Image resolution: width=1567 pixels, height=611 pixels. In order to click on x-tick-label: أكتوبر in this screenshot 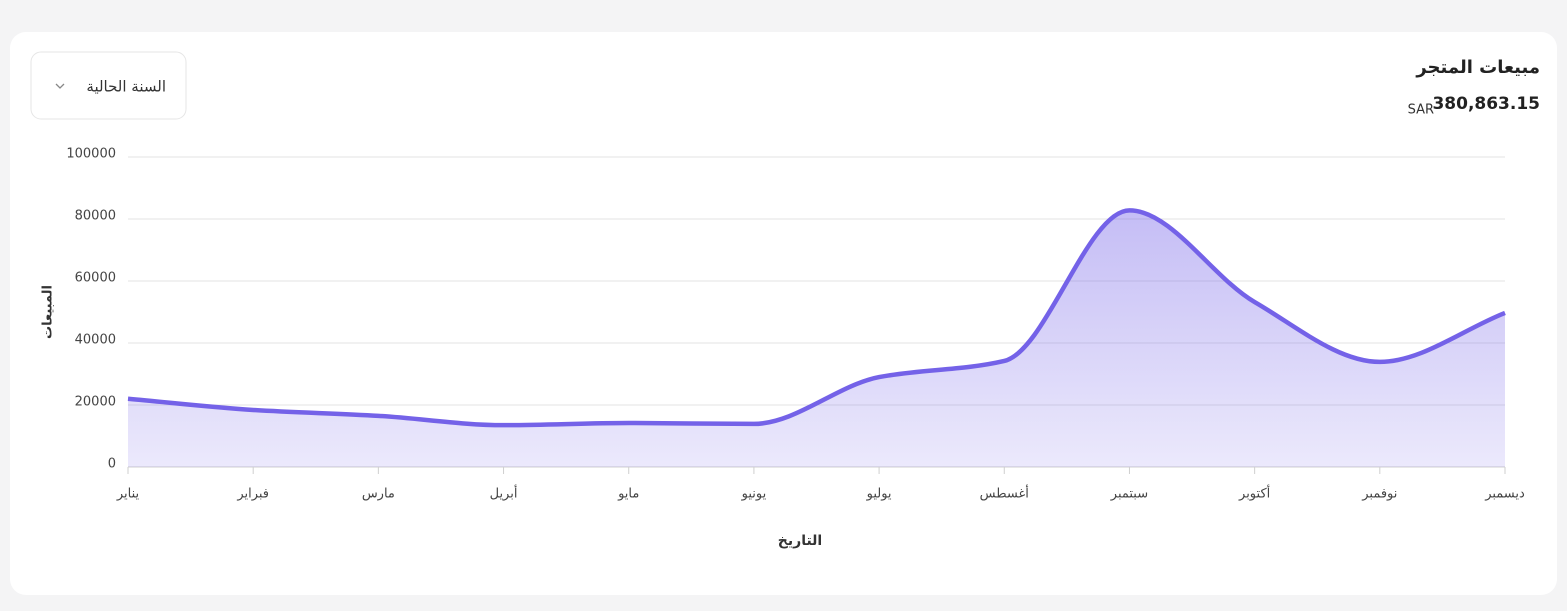, I will do `click(1254, 493)`.